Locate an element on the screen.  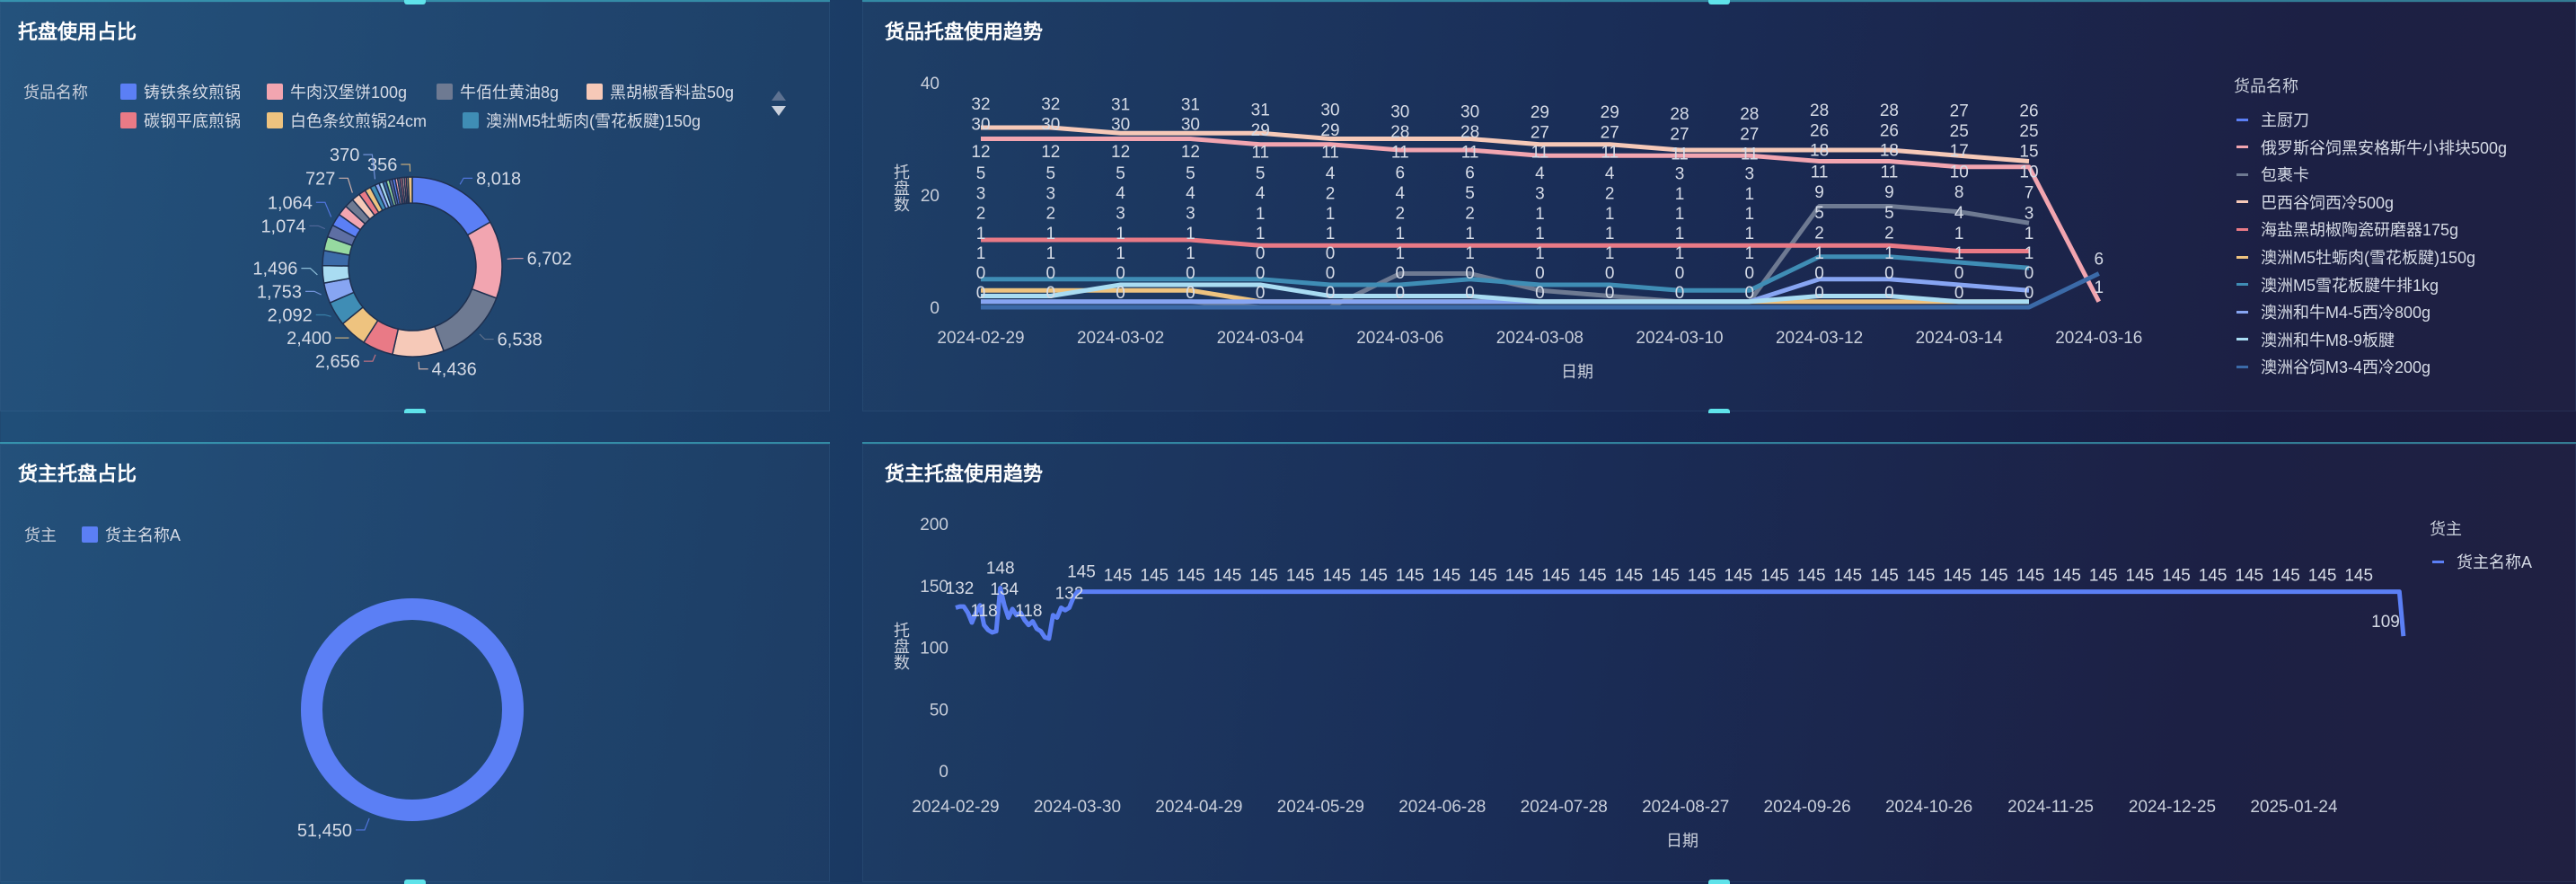
series-line is located at coordinates (1680, 613).